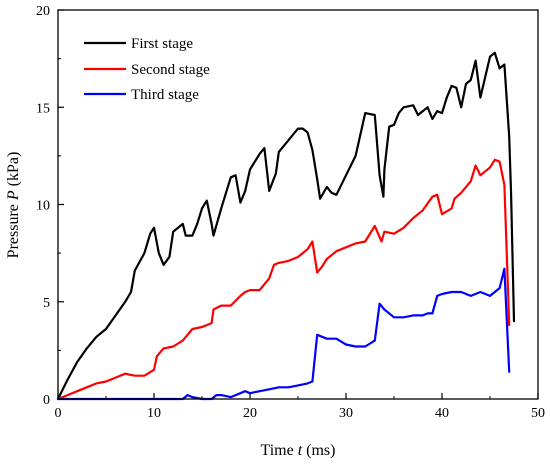 The image size is (550, 464). What do you see at coordinates (170, 70) in the screenshot?
I see `legend-label-second-stage: Second stage` at bounding box center [170, 70].